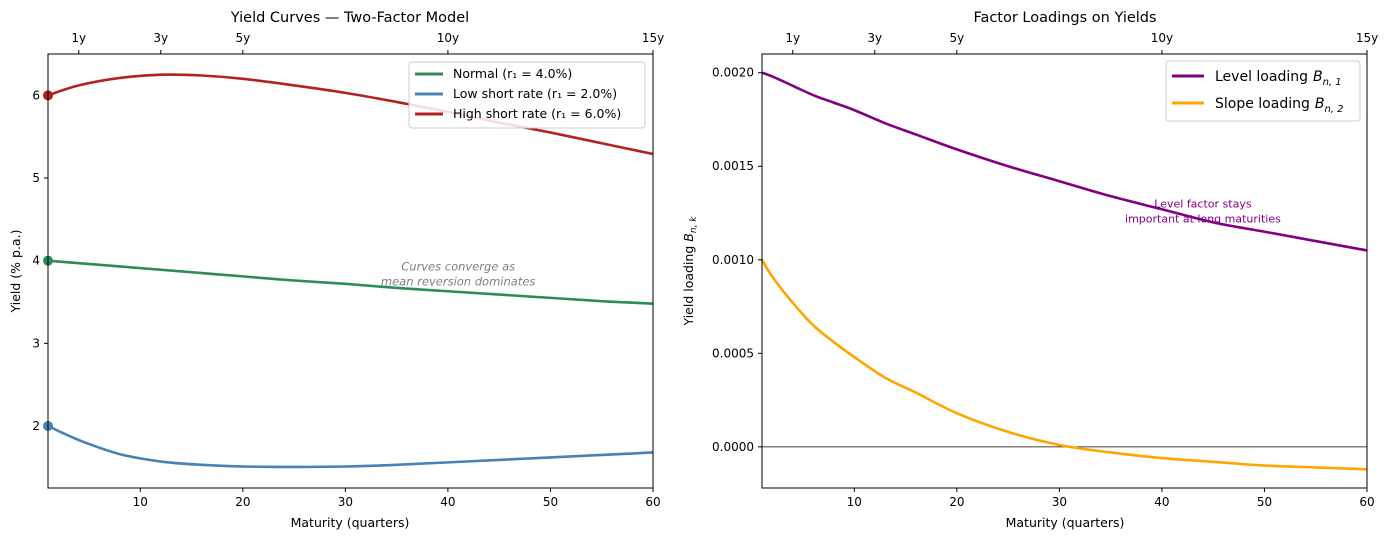 Image resolution: width=1390 pixels, height=540 pixels. I want to click on legend-label-slope-sub: n, 2, so click(1333, 109).